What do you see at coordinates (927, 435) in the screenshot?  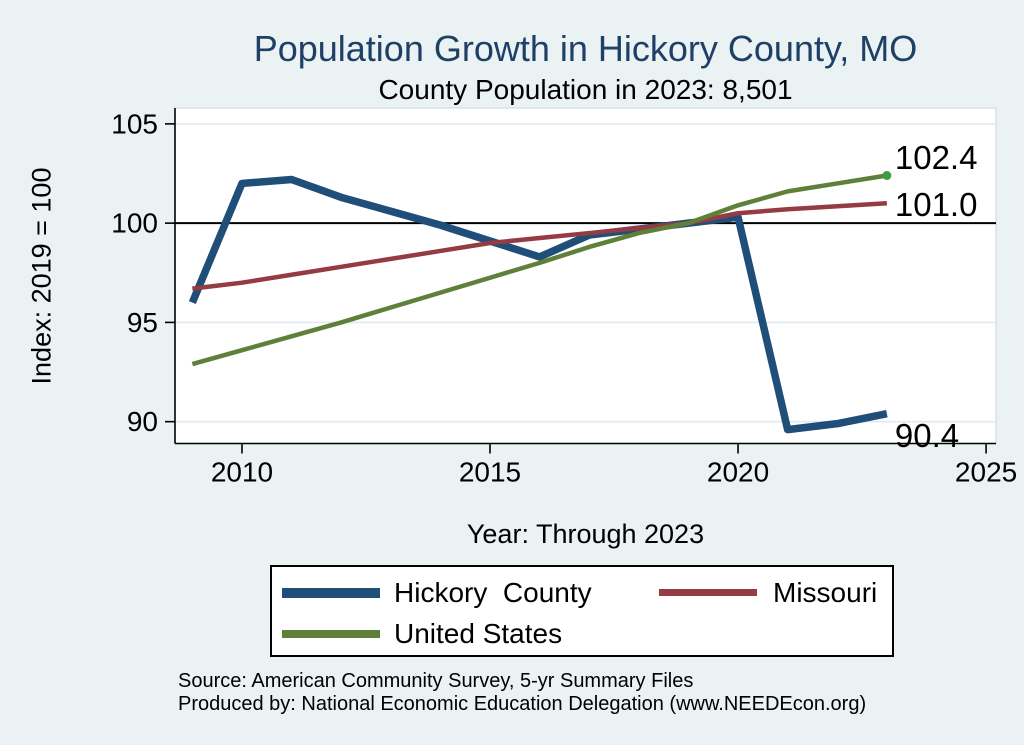 I see `end-label-hickory-county: 90.4` at bounding box center [927, 435].